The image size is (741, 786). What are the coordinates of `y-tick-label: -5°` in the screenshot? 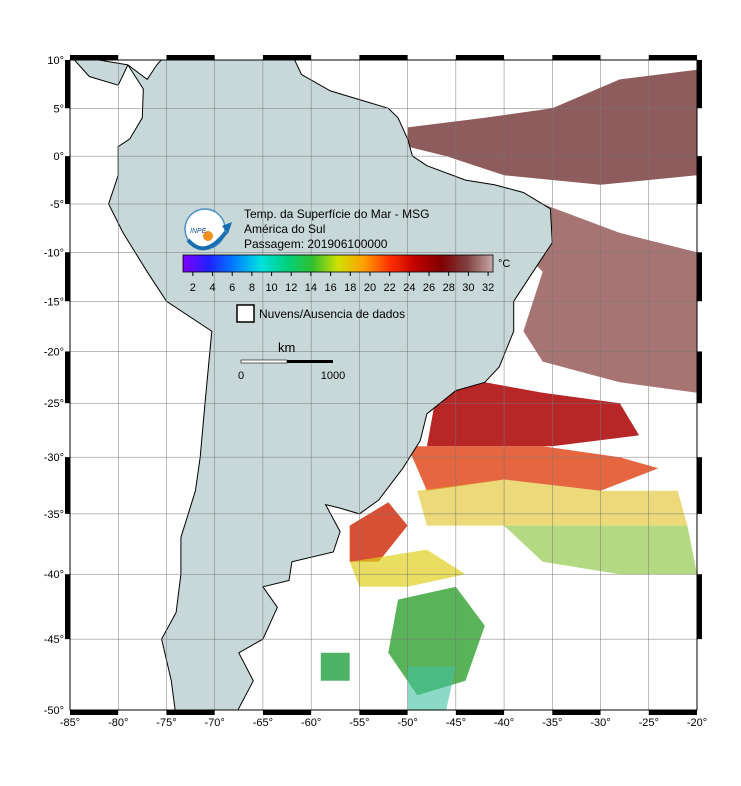 It's located at (57, 205).